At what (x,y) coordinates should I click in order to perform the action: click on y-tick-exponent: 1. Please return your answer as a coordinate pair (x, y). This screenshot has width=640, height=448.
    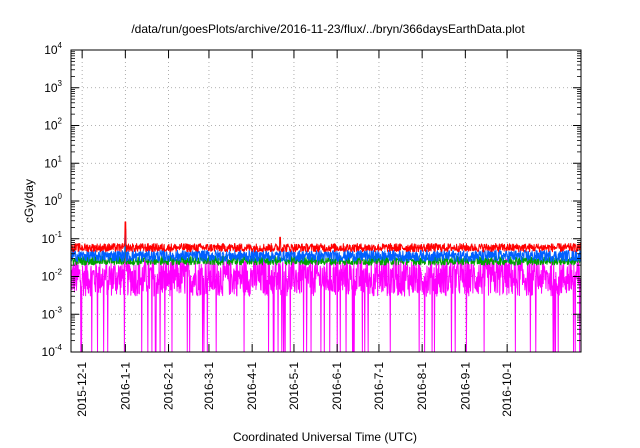
    Looking at the image, I should click on (60, 158).